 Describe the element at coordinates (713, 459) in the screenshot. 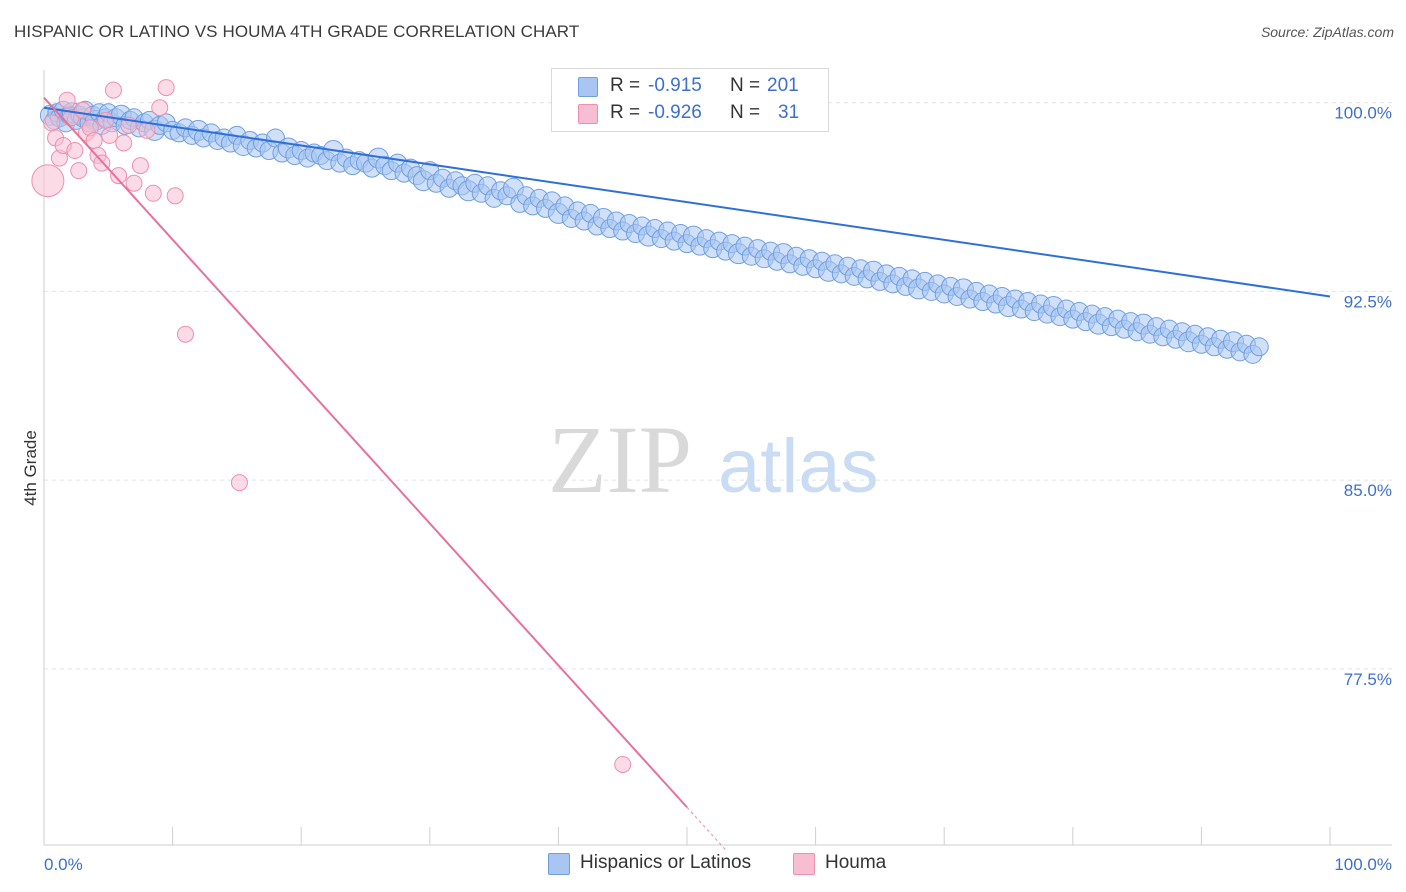

I see `watermark: ZIP atlas` at that location.